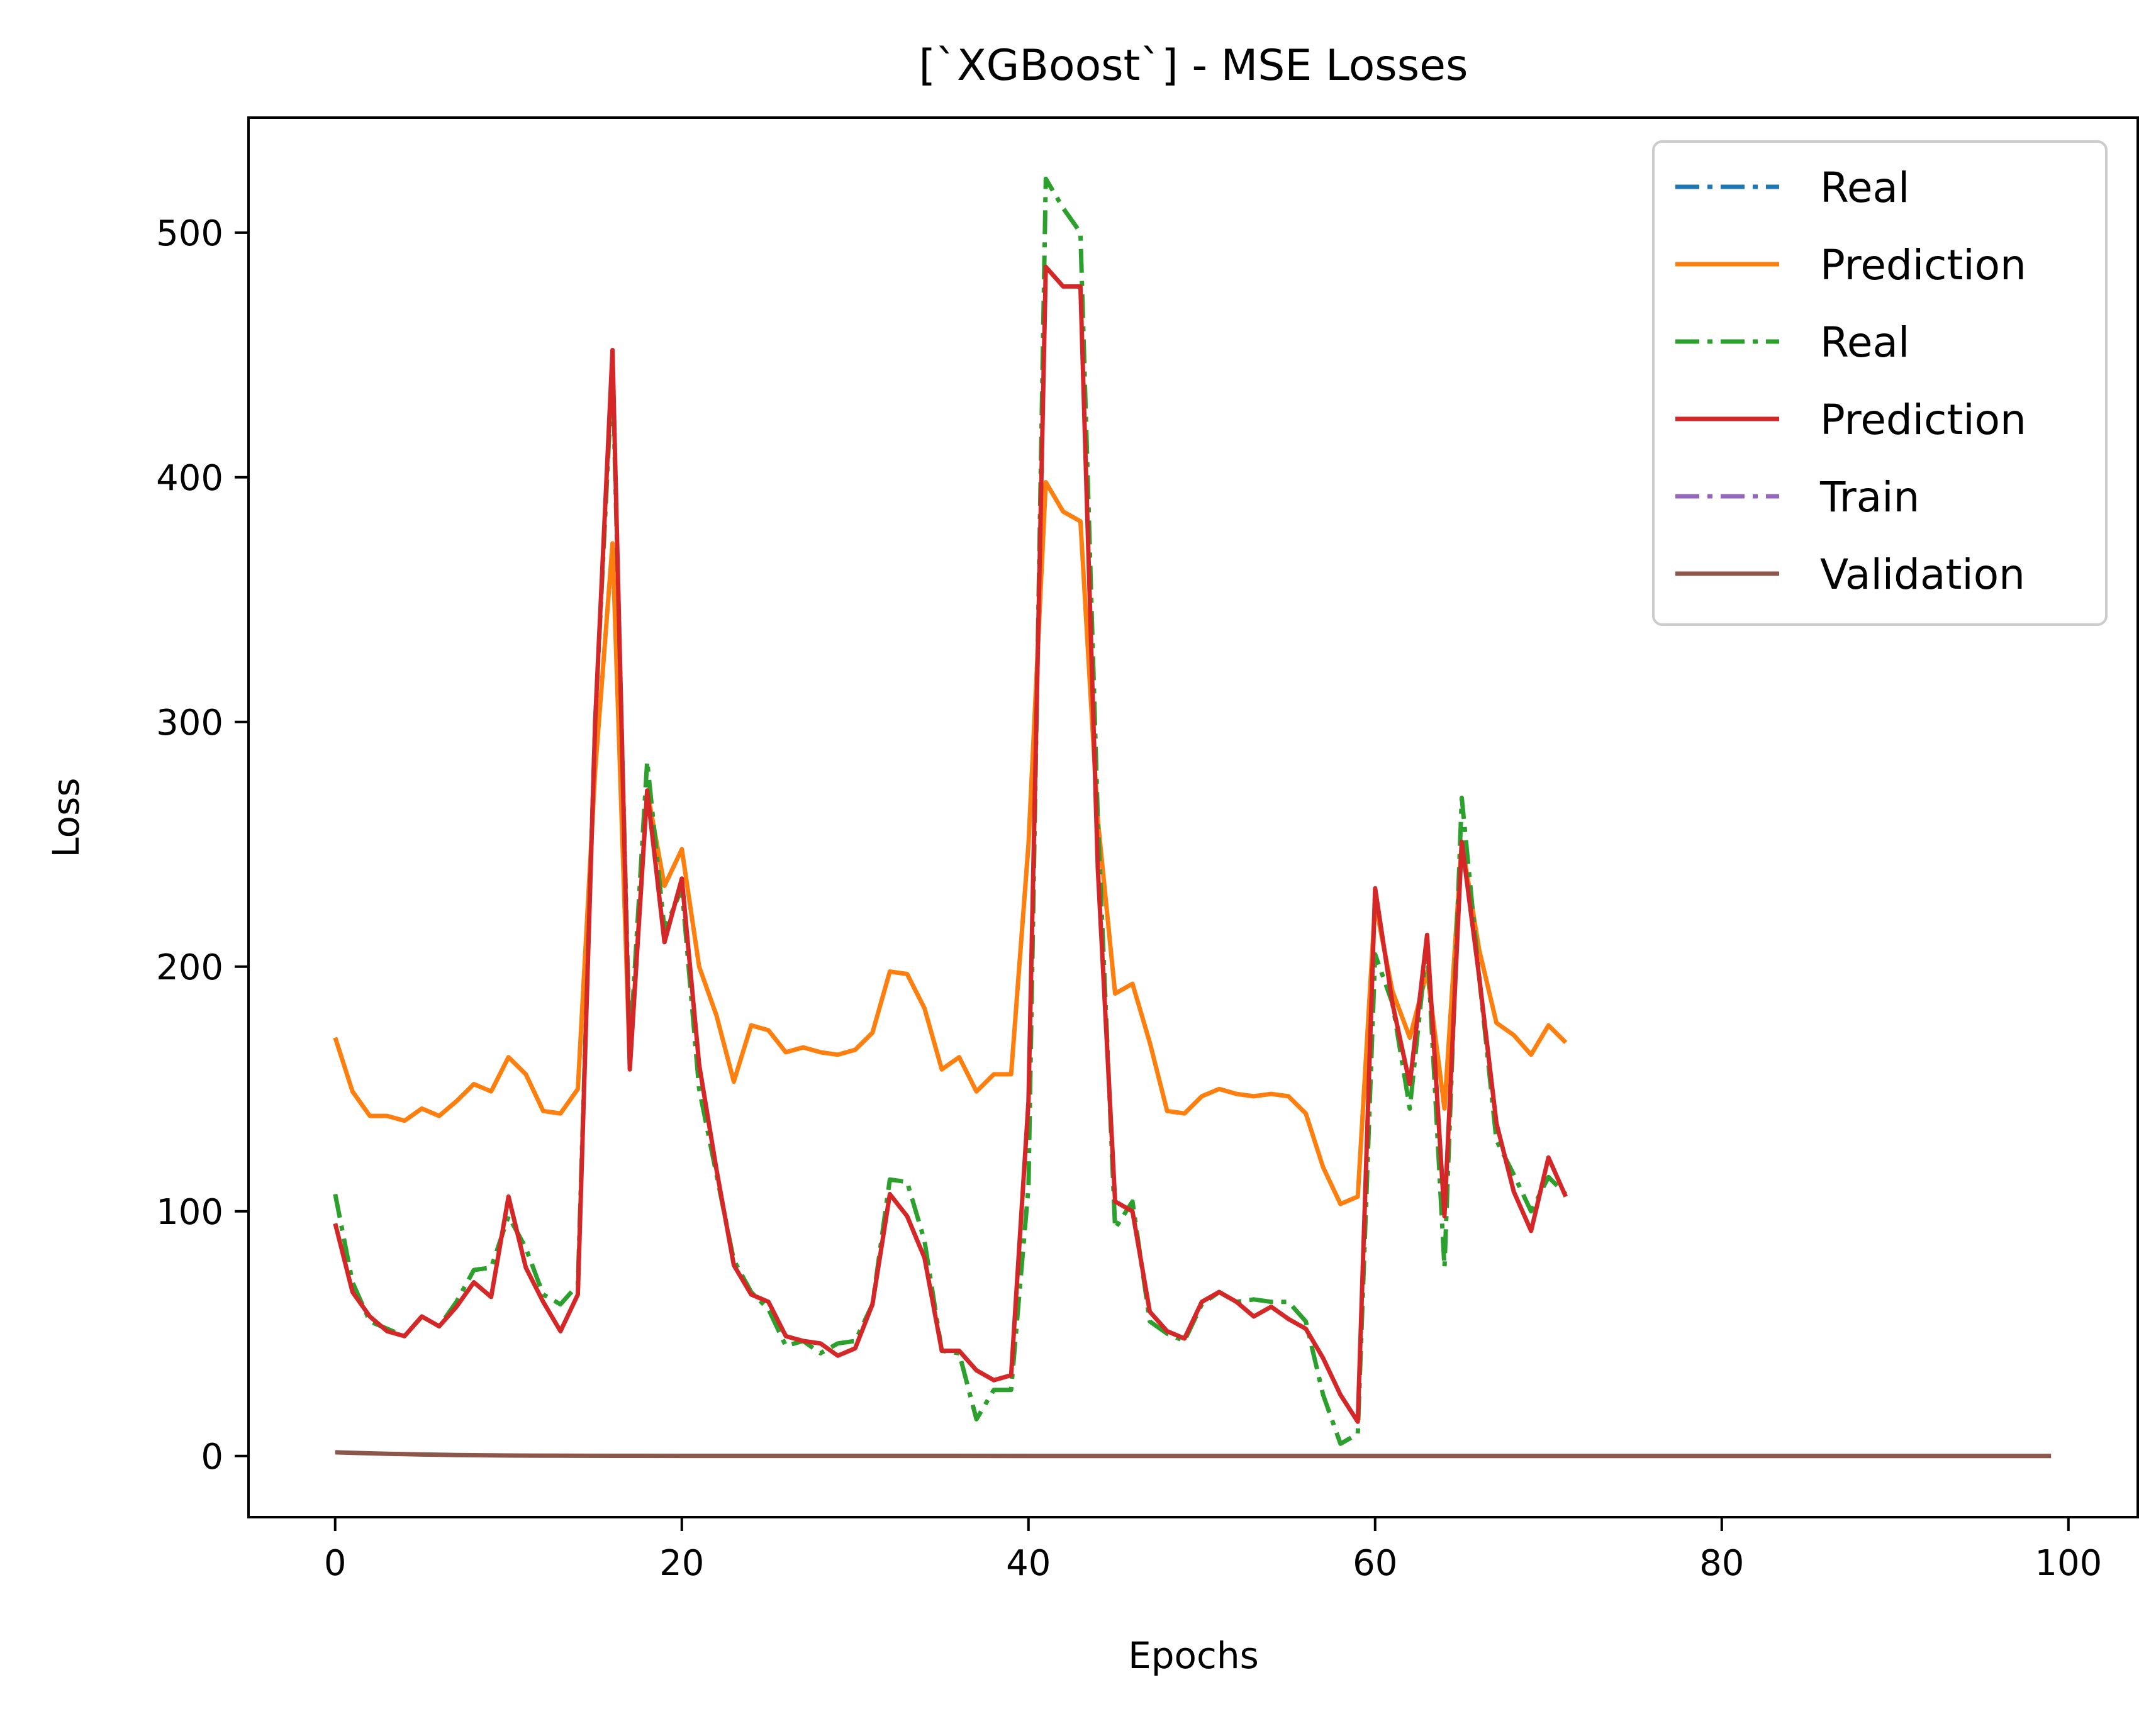 Image resolution: width=2156 pixels, height=1709 pixels. What do you see at coordinates (189, 1212) in the screenshot?
I see `y-tick-label: 100` at bounding box center [189, 1212].